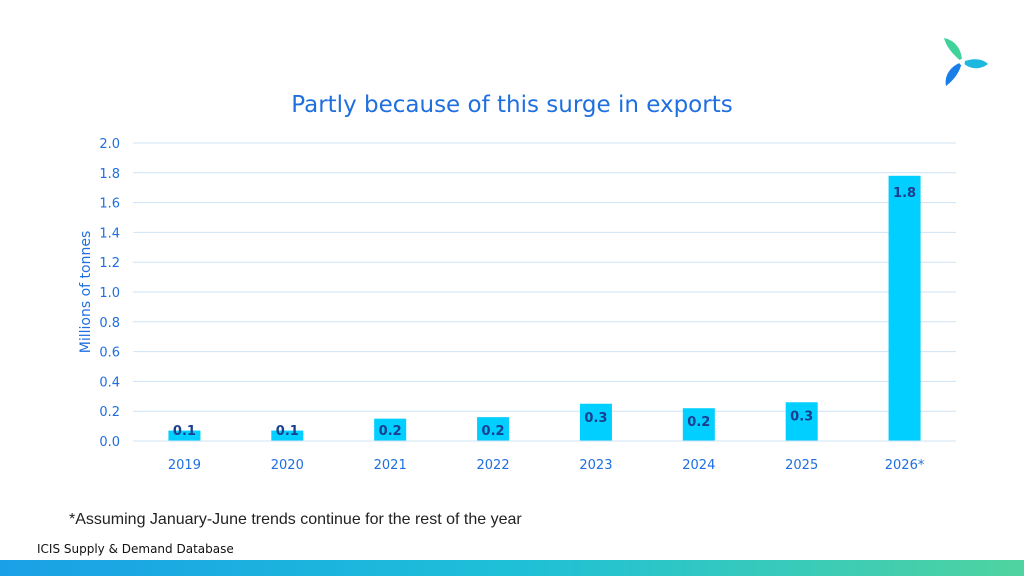  I want to click on x-tick-label: 2026*, so click(905, 465).